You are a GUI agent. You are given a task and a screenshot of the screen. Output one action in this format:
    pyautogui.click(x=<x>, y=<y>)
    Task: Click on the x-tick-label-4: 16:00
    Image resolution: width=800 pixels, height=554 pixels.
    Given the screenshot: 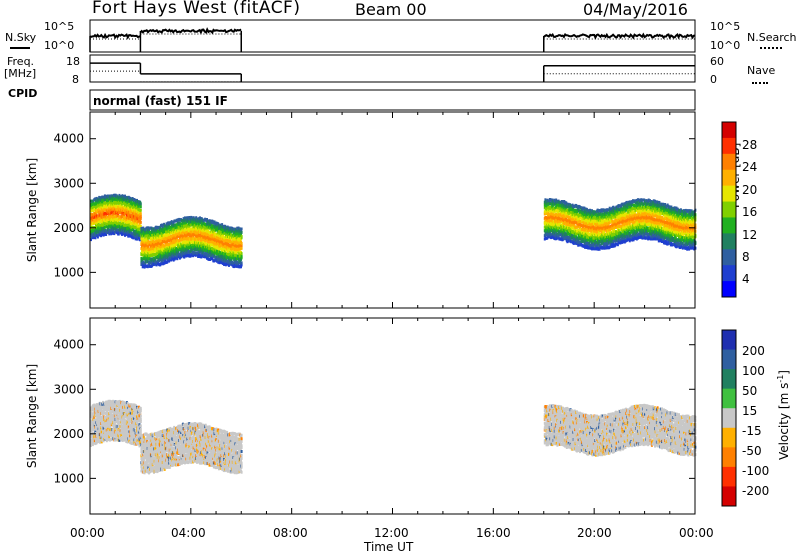 What is the action you would take?
    pyautogui.click(x=493, y=533)
    